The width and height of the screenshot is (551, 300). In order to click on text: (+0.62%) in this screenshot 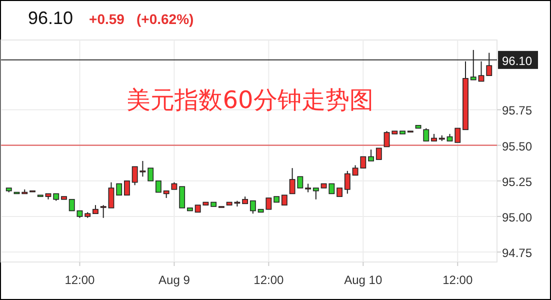, I will do `click(165, 19)`.